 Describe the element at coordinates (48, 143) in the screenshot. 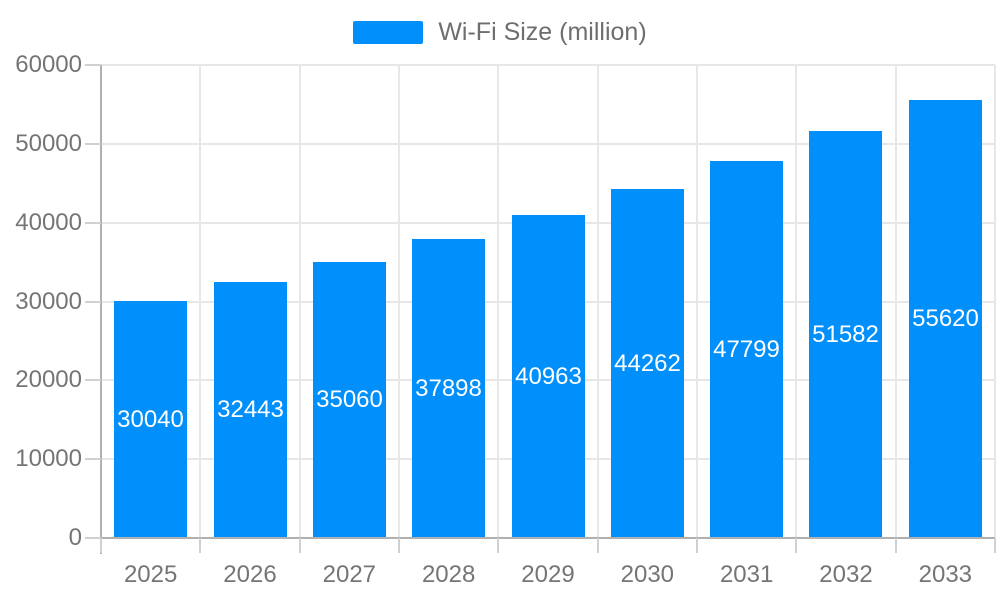

I see `y-axis-tick-label: 50000` at that location.